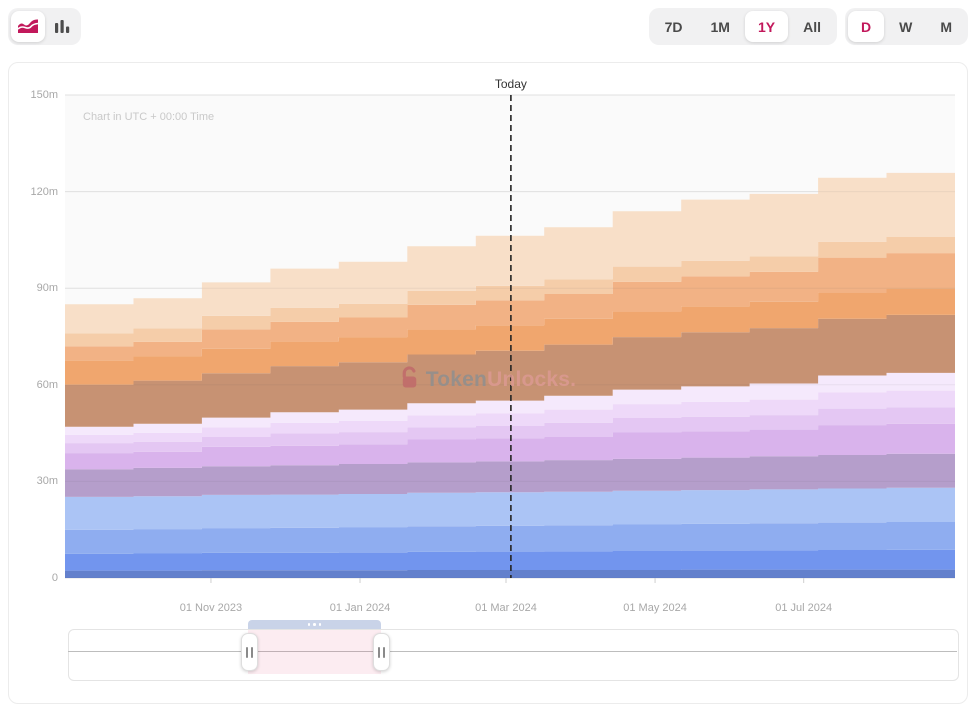  Describe the element at coordinates (149, 117) in the screenshot. I see `timezone-note: Chart in UTC + 00:00 Time` at that location.